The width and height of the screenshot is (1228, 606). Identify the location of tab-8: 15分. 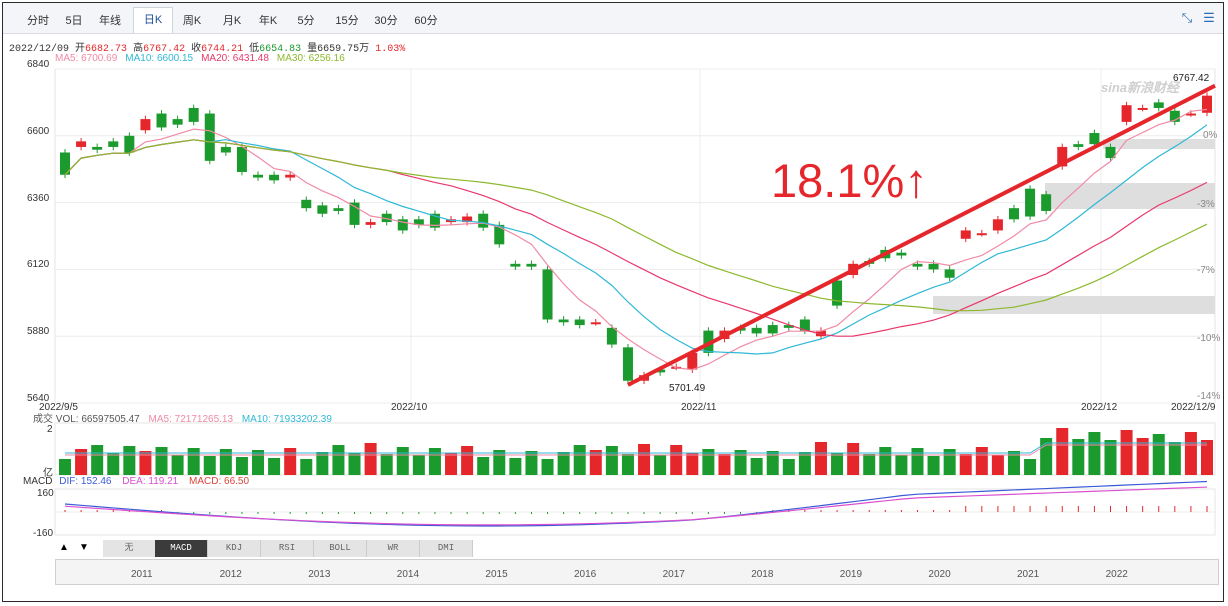
(347, 21).